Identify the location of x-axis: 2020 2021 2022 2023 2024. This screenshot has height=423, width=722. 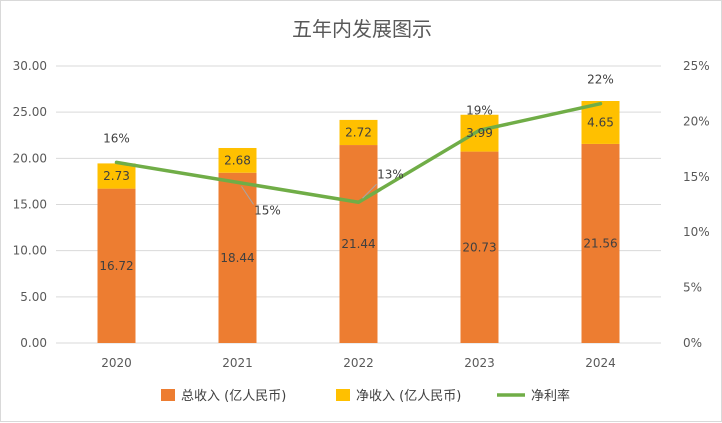
(358, 363).